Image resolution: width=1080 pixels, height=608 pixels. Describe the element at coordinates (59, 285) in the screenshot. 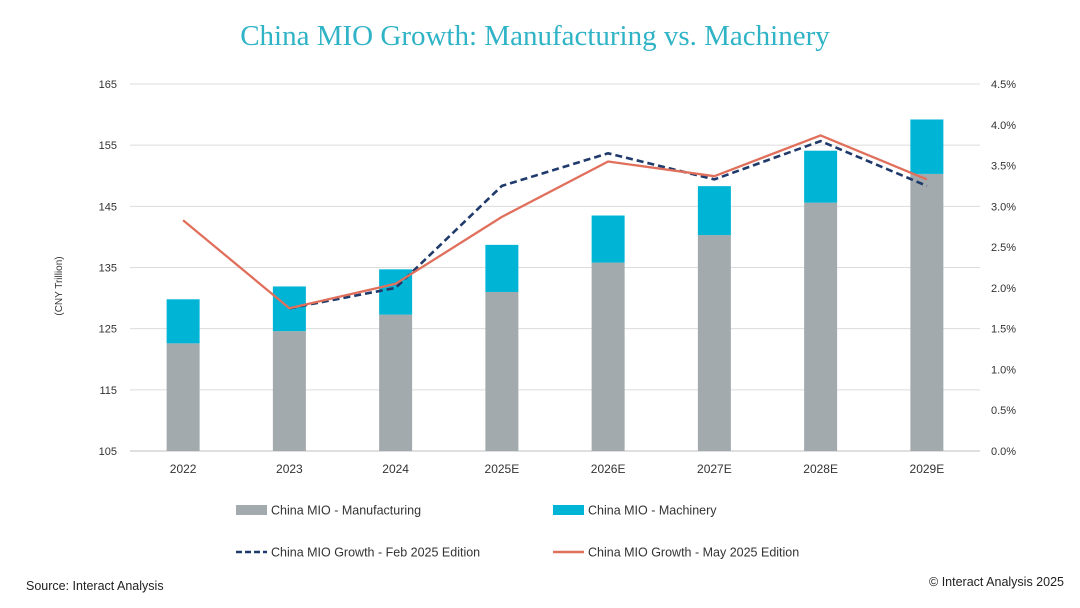

I see `y-axis-label: (CNY Trillion)` at that location.